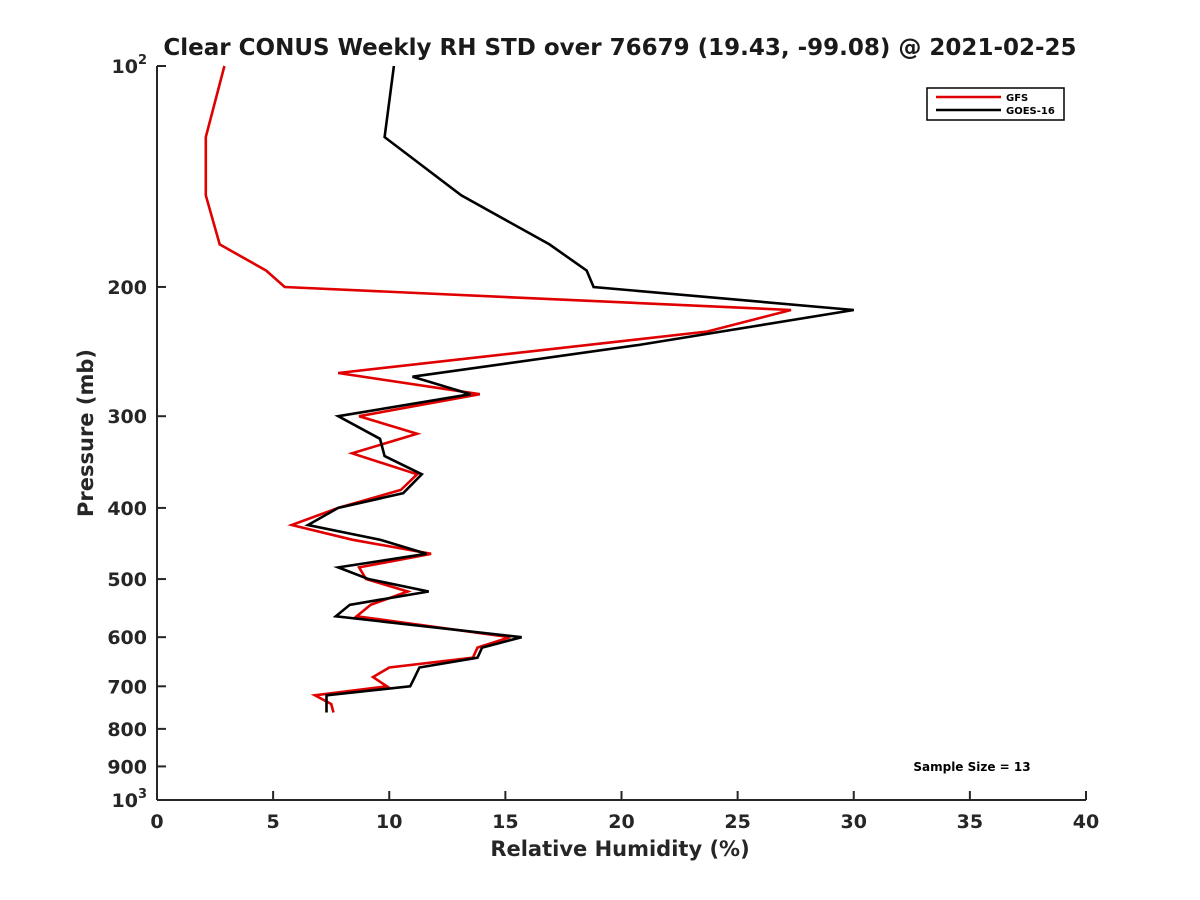 This screenshot has height=900, width=1200. What do you see at coordinates (273, 822) in the screenshot?
I see `x-tick-label: 5` at bounding box center [273, 822].